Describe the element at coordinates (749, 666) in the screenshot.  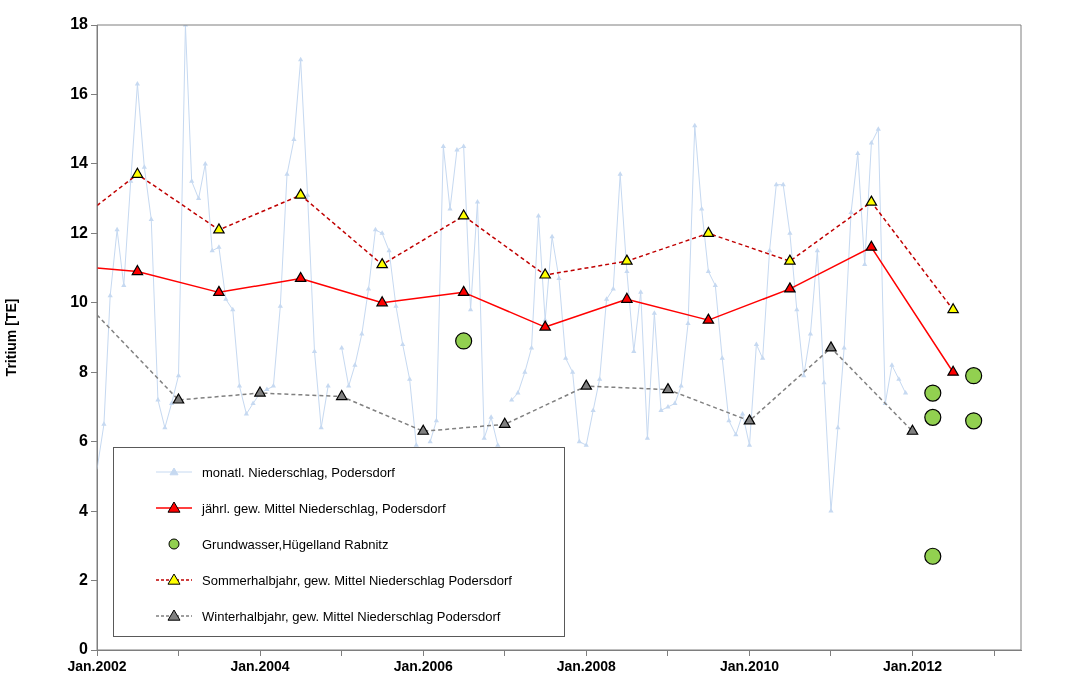
I see `x-tick-label: Jan.2010` at that location.